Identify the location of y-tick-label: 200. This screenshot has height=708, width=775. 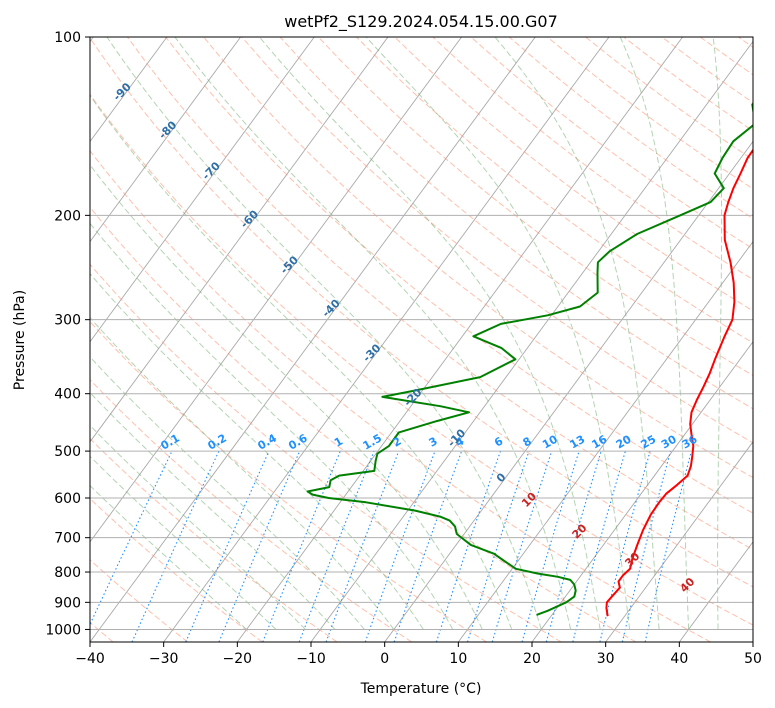
(67, 216).